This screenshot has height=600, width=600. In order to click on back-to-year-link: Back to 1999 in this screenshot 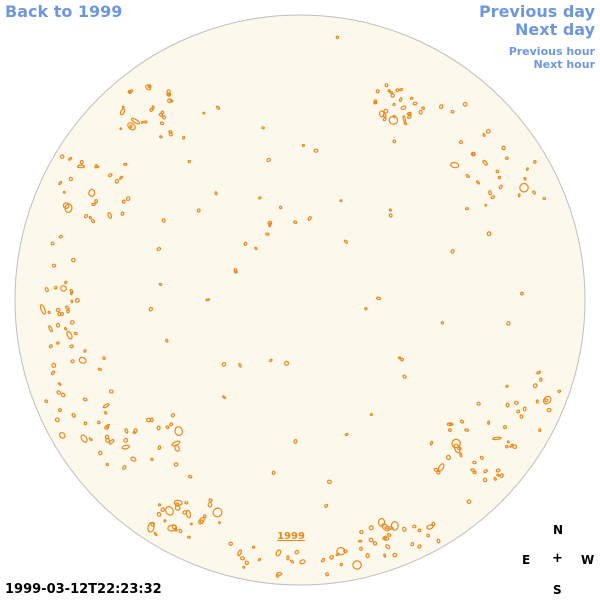, I will do `click(64, 11)`.